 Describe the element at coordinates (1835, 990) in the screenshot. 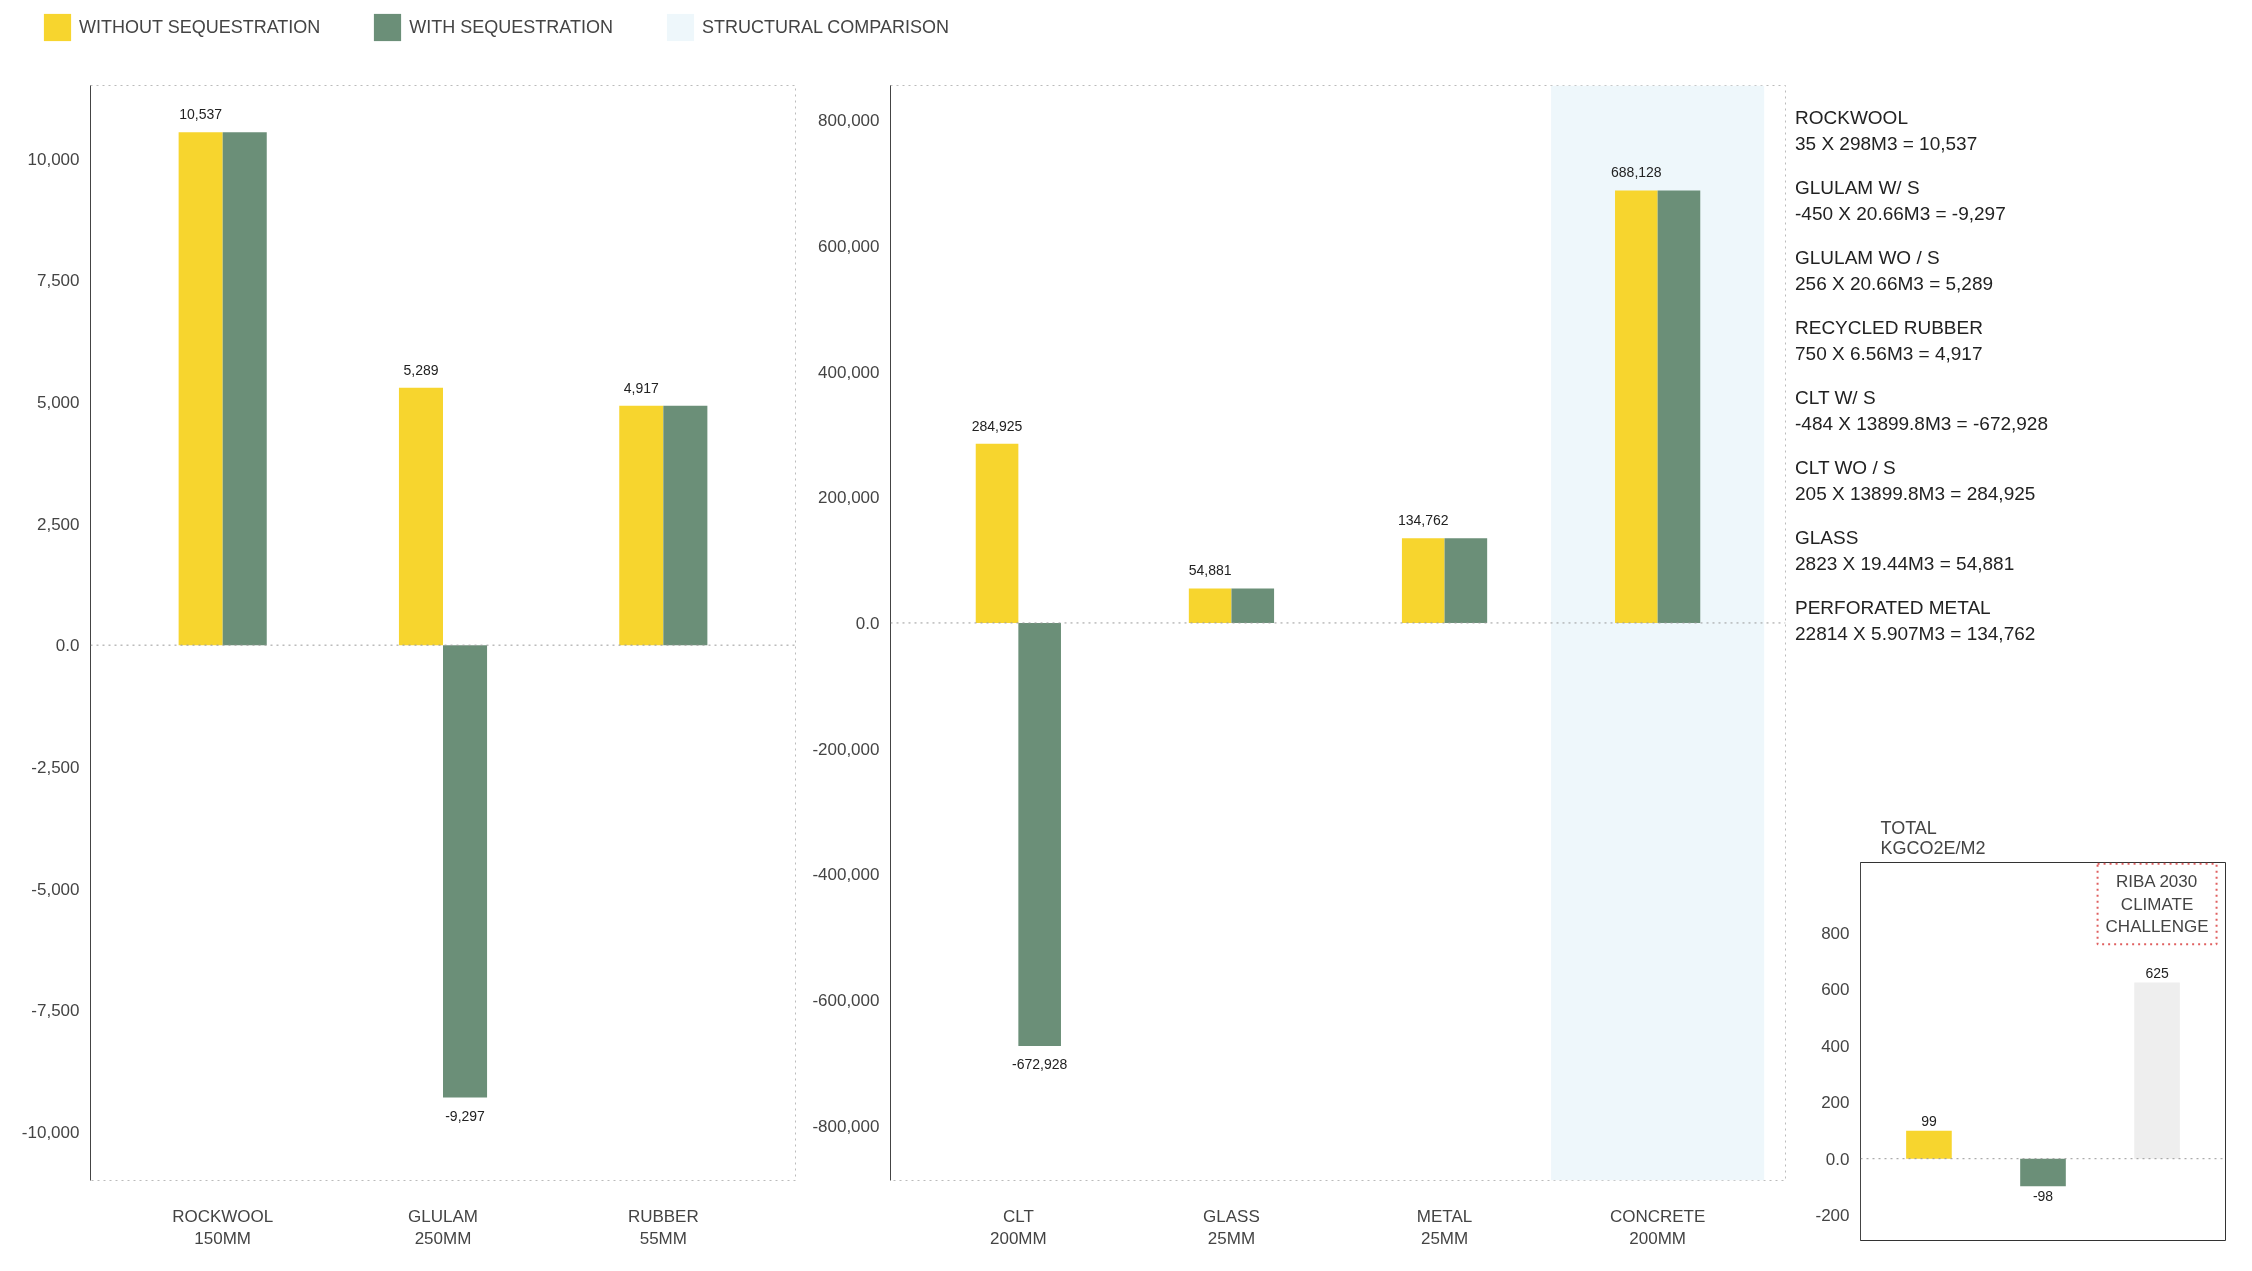

I see `y-tick-label: 600` at that location.